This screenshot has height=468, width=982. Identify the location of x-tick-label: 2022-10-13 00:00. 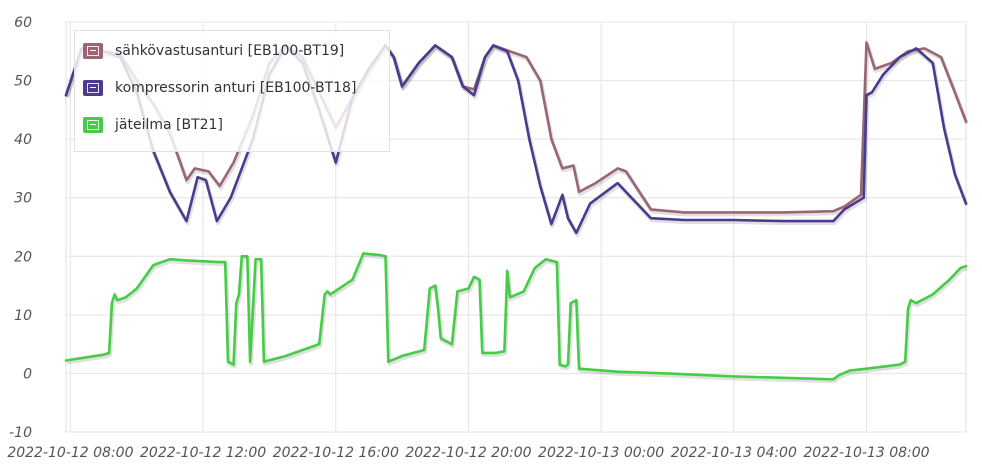
(601, 453).